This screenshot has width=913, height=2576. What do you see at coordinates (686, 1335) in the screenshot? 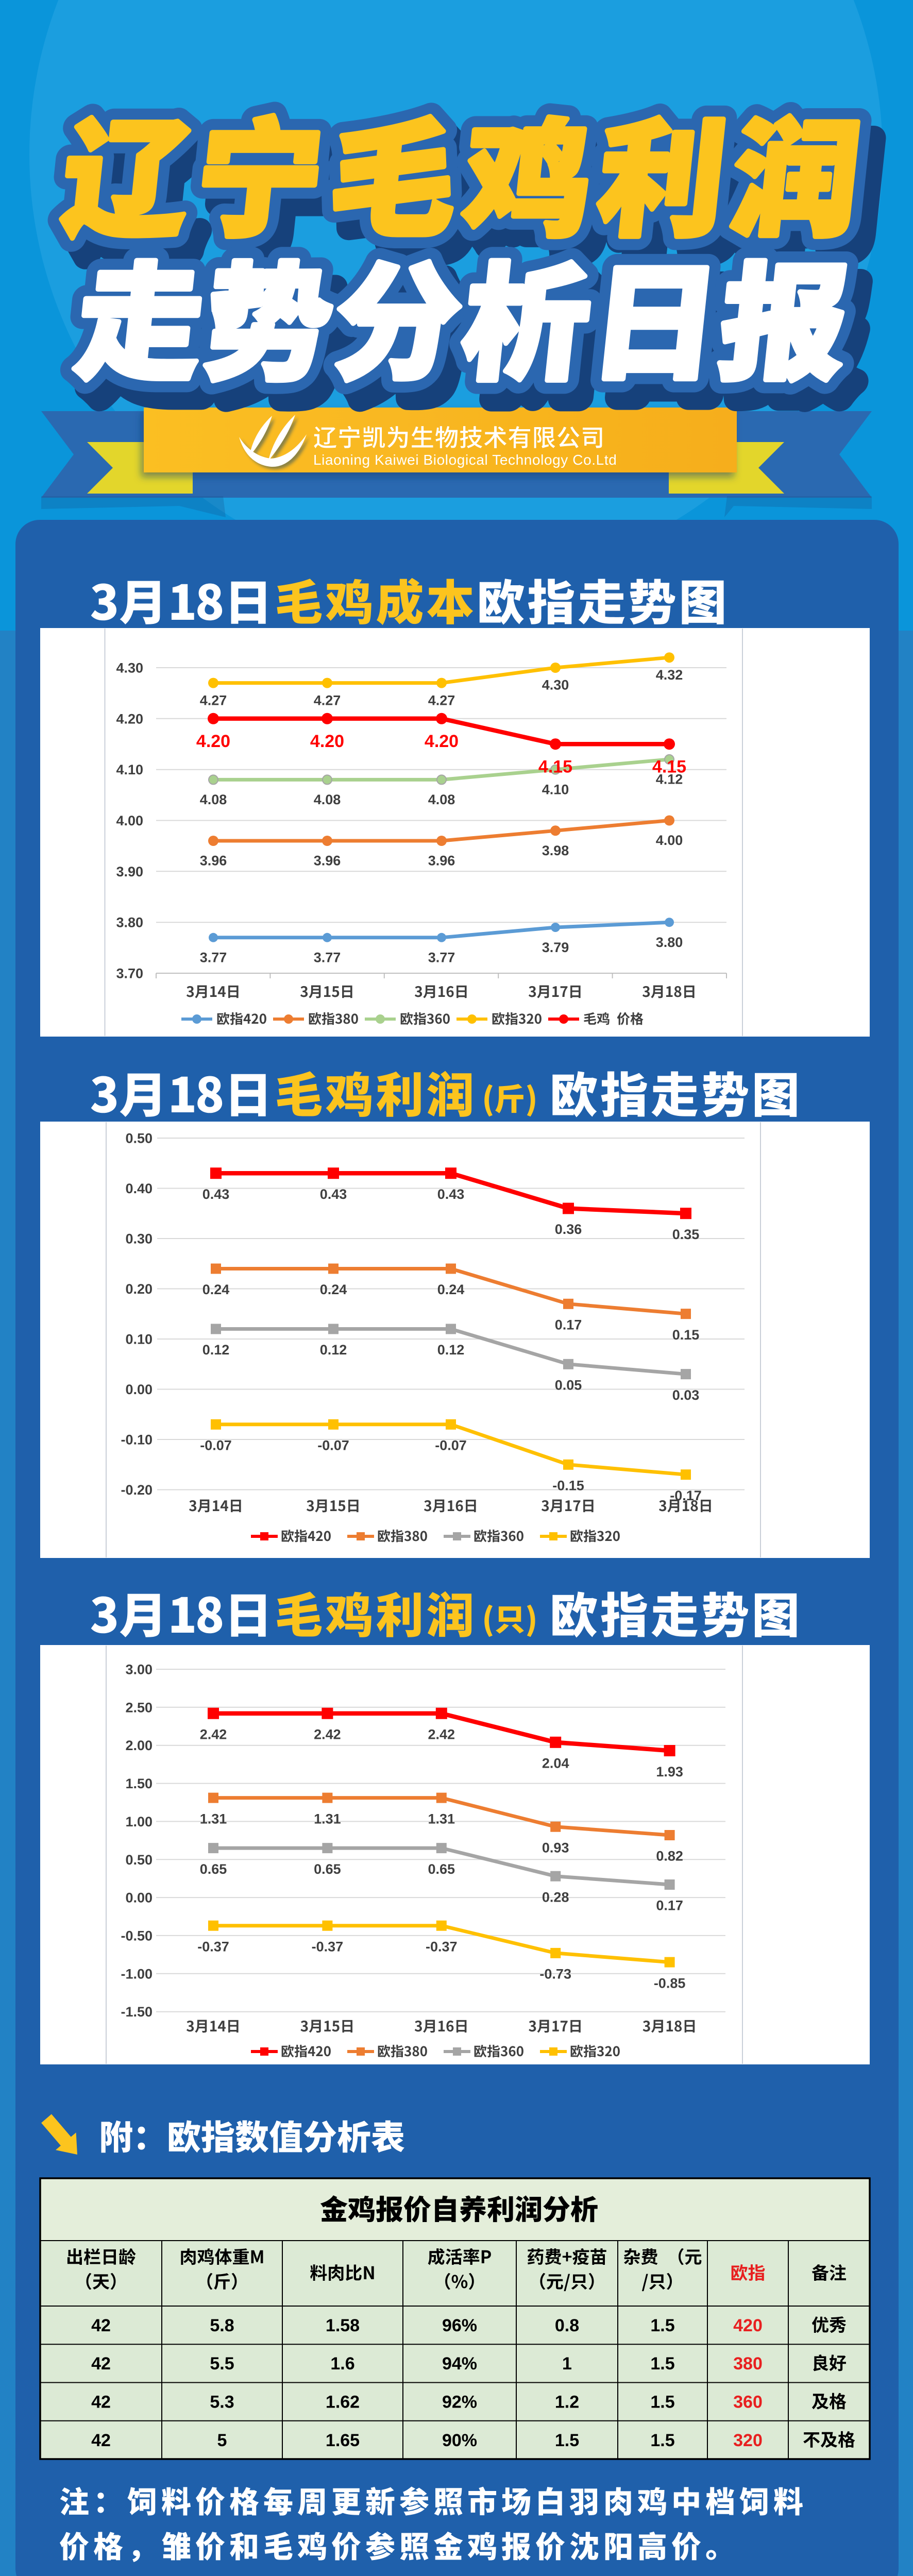
I see `svg-text: 0.15` at bounding box center [686, 1335].